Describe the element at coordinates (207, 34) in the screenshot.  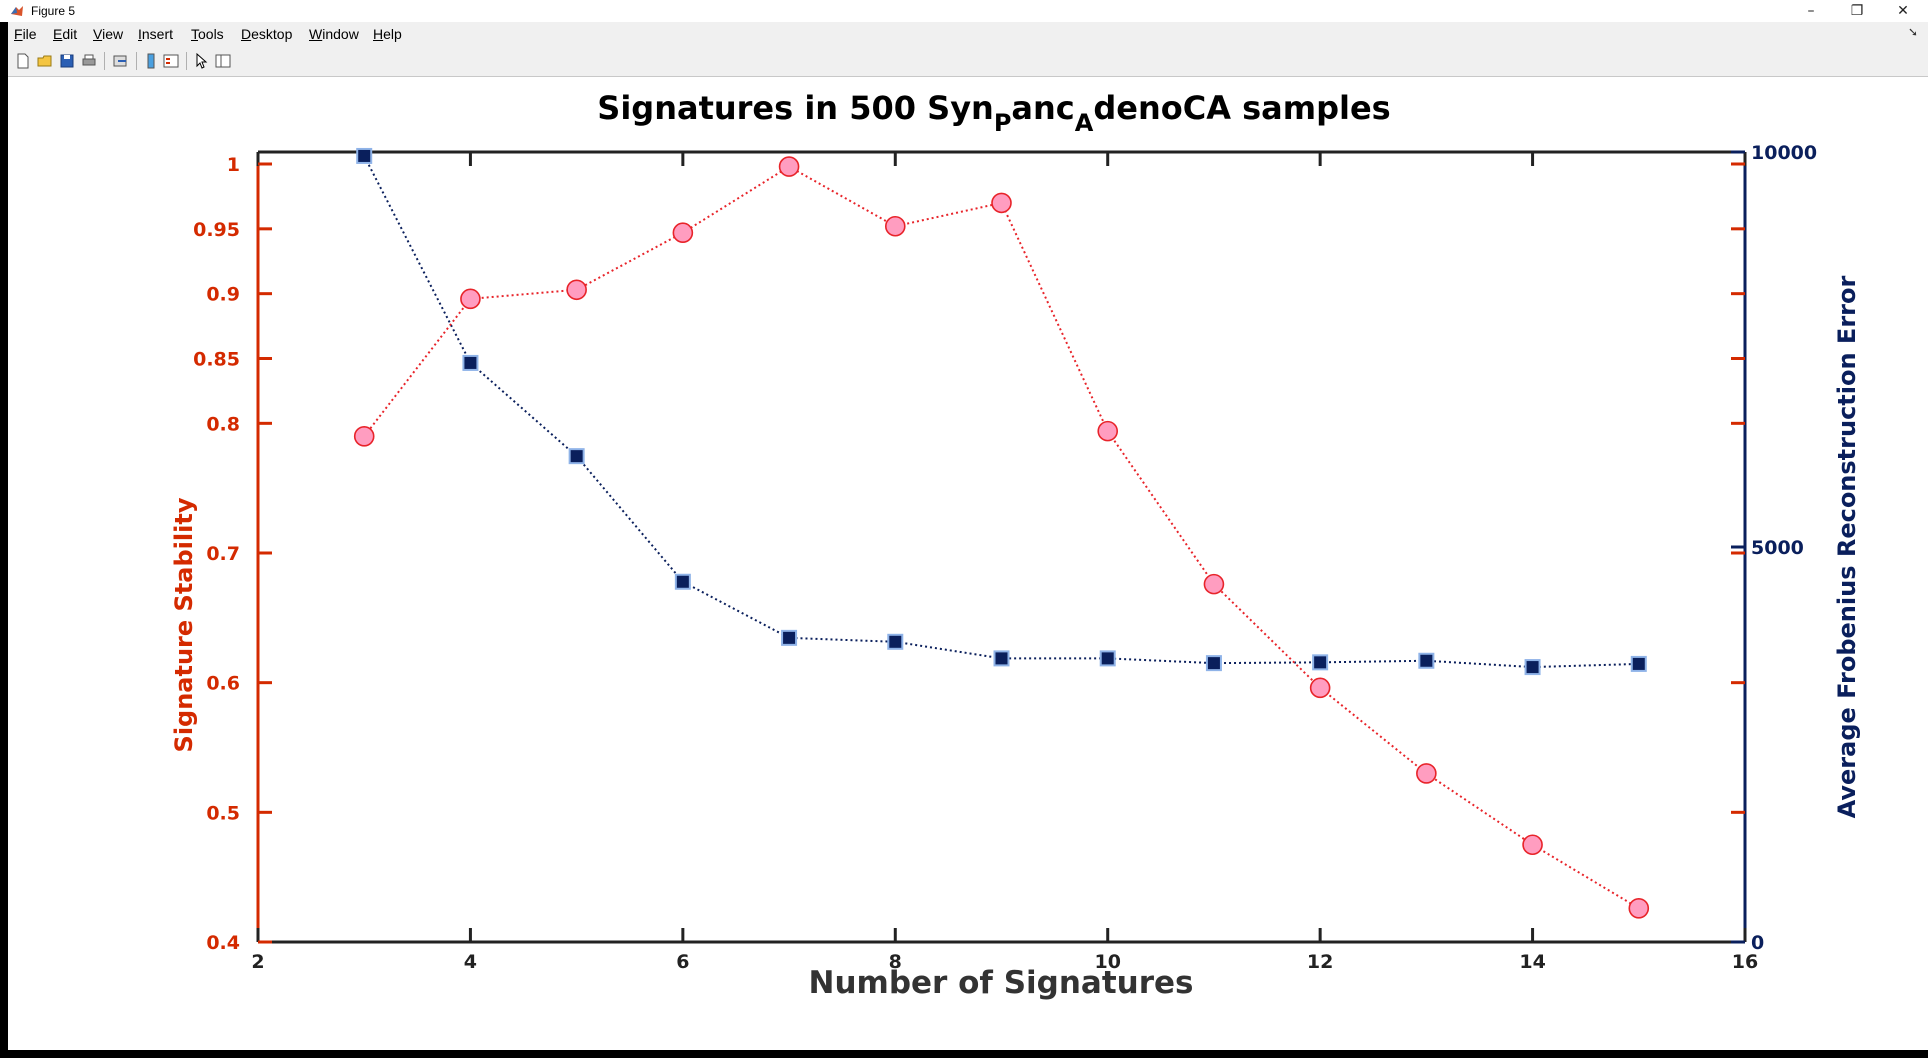
I see `menu-tools: Tools` at that location.